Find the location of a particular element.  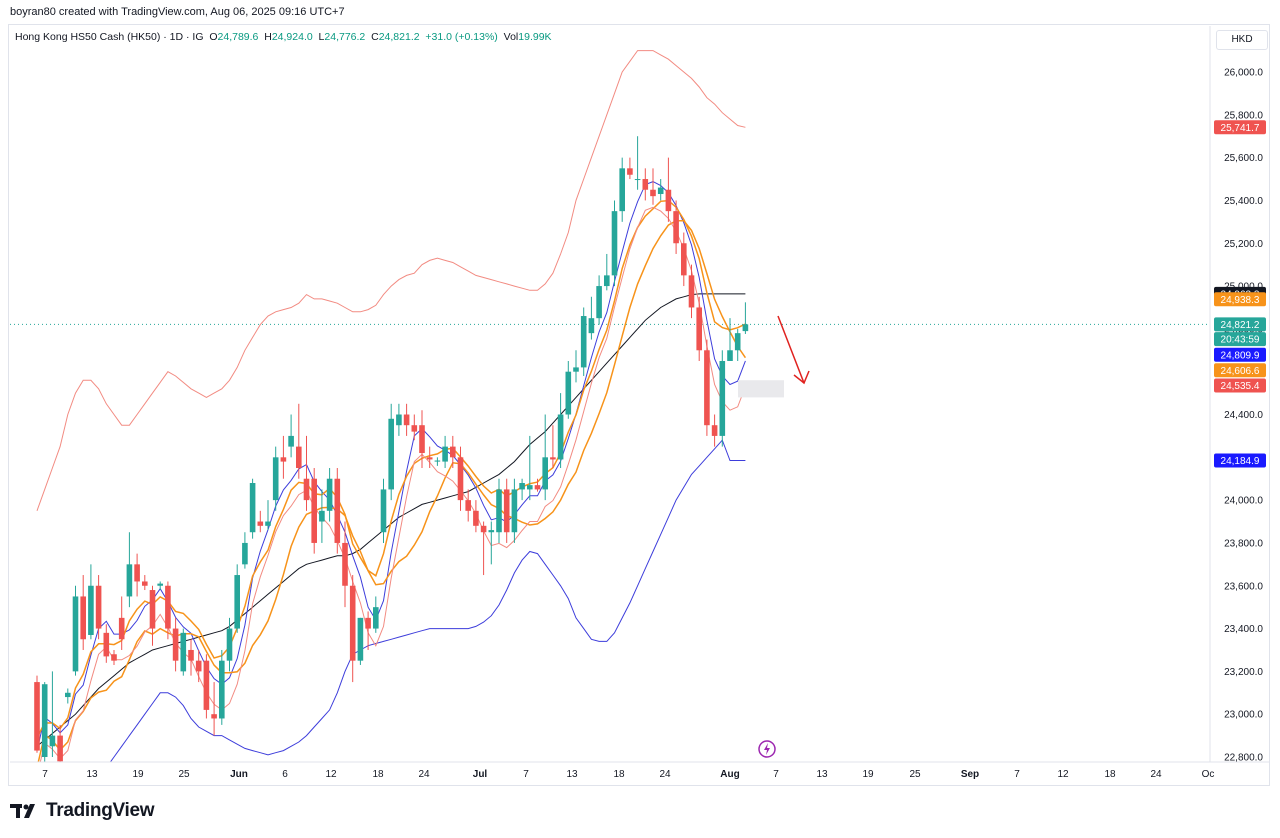

close-label: C is located at coordinates (375, 37).